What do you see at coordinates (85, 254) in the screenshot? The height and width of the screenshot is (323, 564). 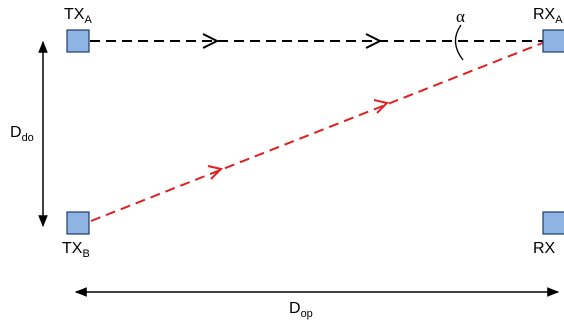 I see `tx-b-label-subscript: B` at bounding box center [85, 254].